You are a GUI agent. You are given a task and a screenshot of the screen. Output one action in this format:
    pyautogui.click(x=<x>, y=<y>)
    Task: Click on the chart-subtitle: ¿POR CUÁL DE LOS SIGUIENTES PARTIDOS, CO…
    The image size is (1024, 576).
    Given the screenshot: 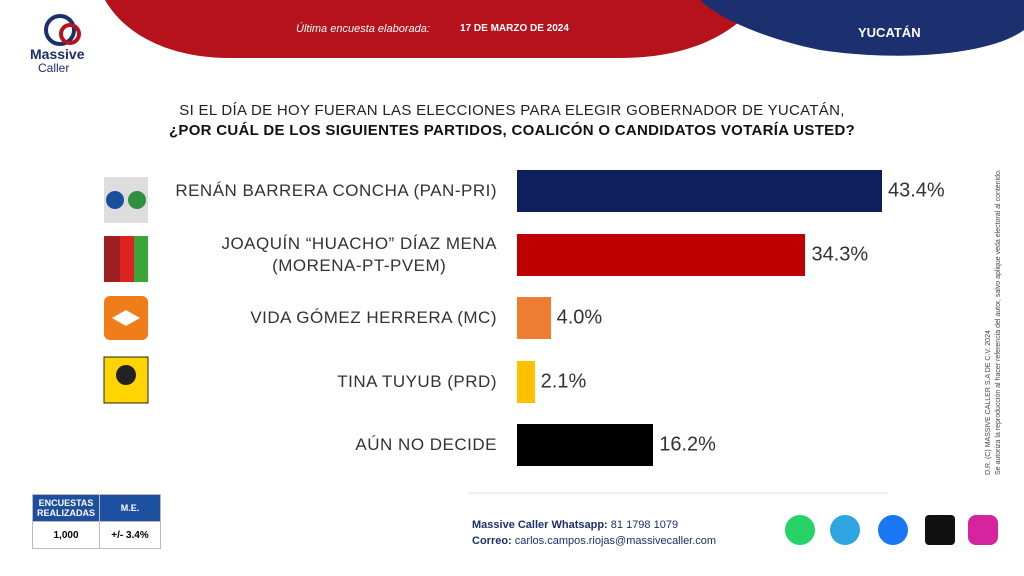 What is the action you would take?
    pyautogui.click(x=512, y=130)
    